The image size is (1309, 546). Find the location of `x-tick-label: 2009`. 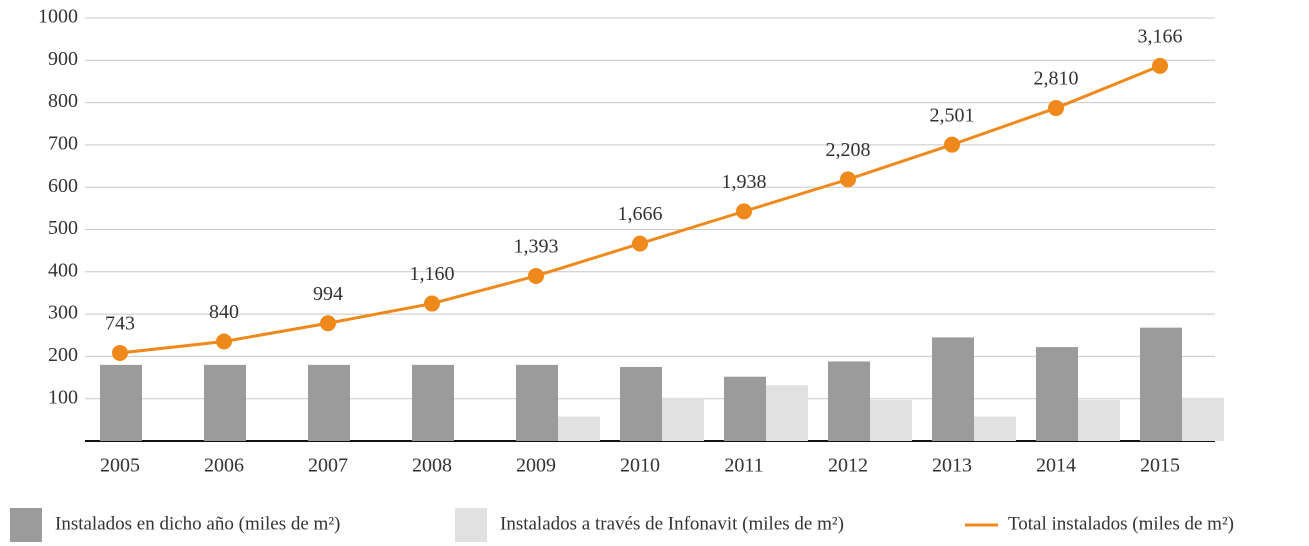

x-tick-label: 2009 is located at coordinates (536, 466).